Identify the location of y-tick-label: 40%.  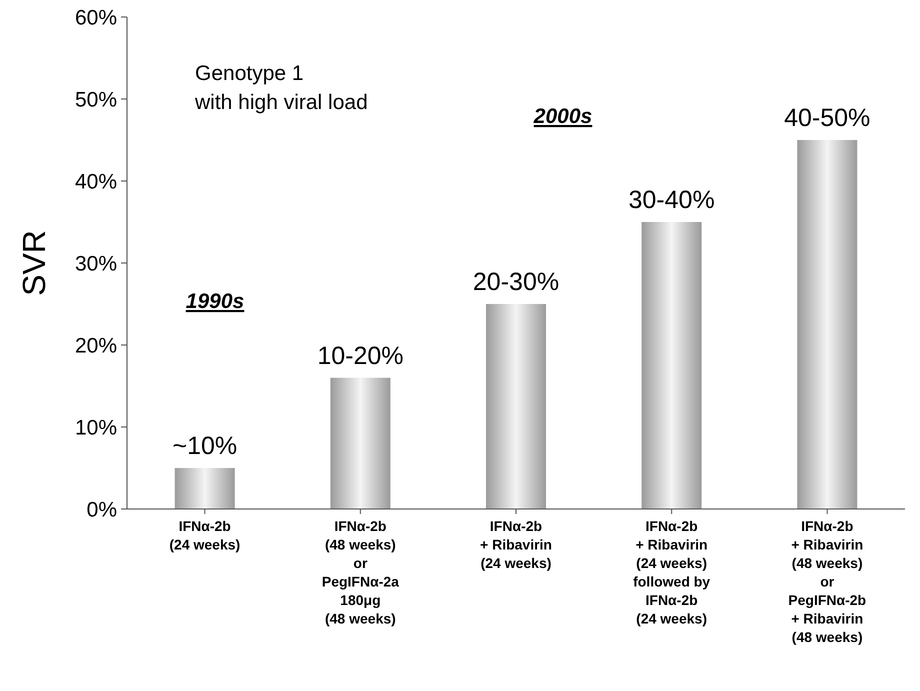
(95, 182).